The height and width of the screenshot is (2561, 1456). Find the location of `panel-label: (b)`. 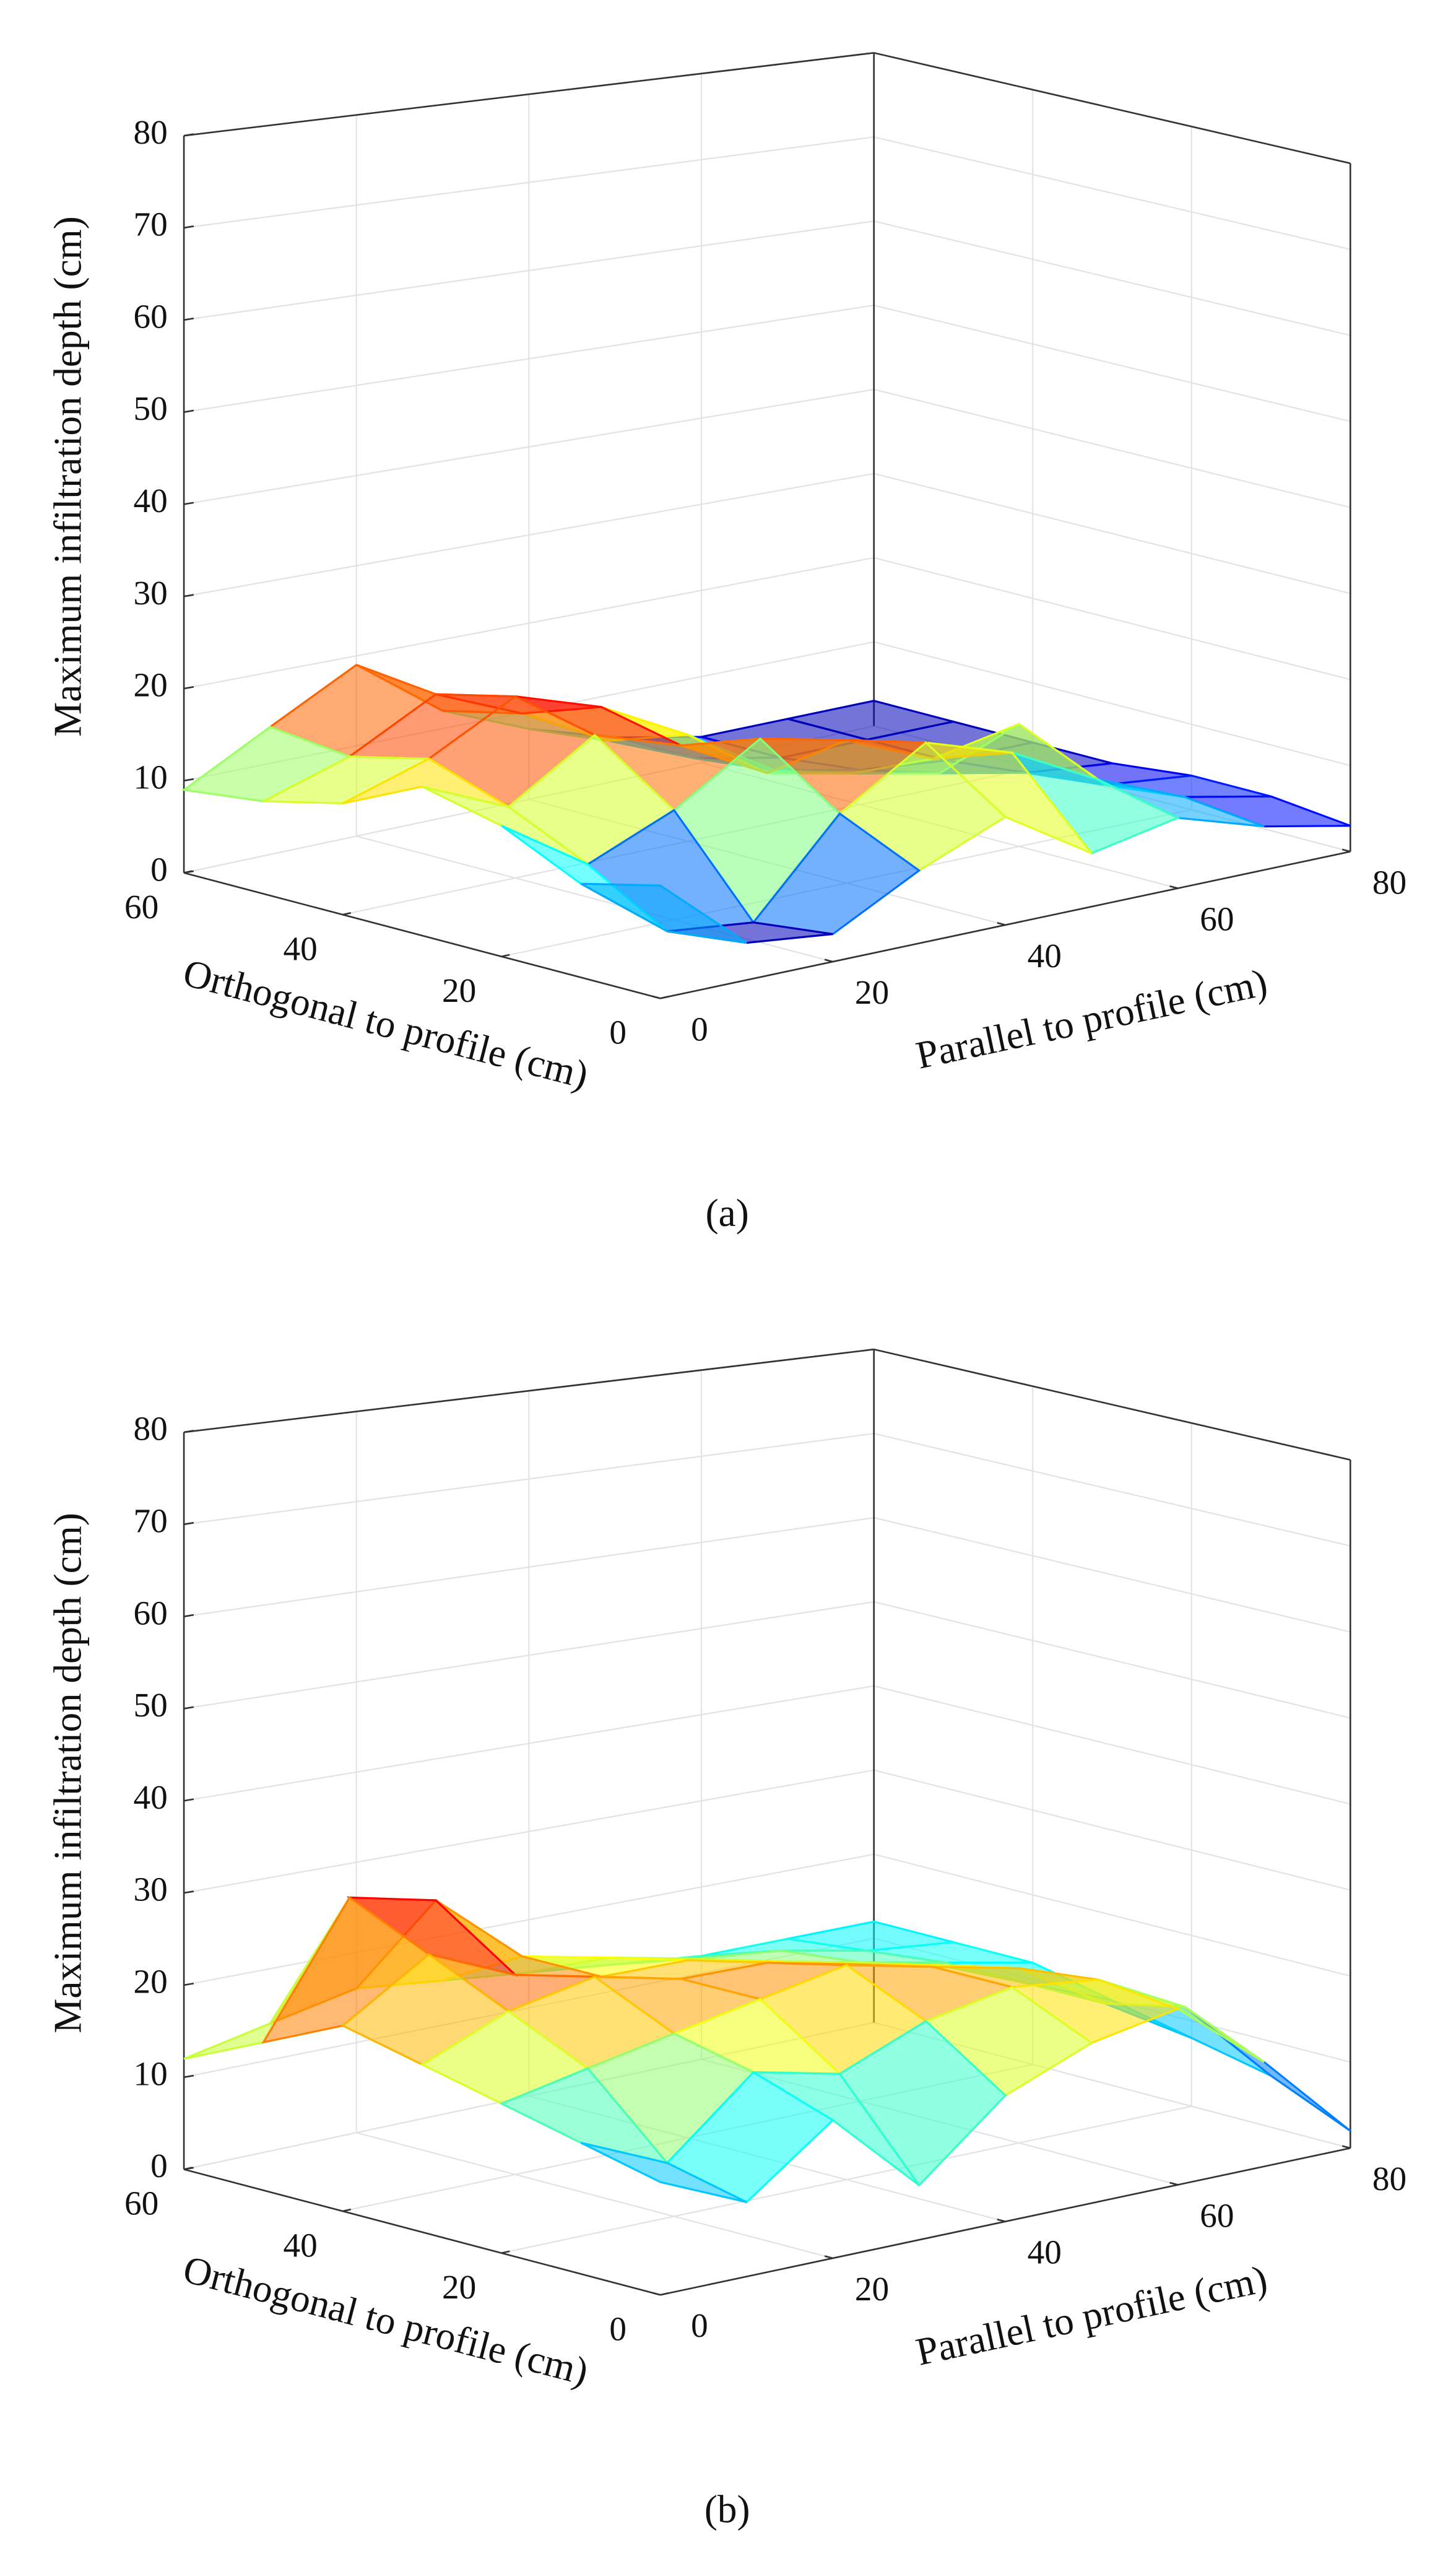

panel-label: (b) is located at coordinates (727, 2509).